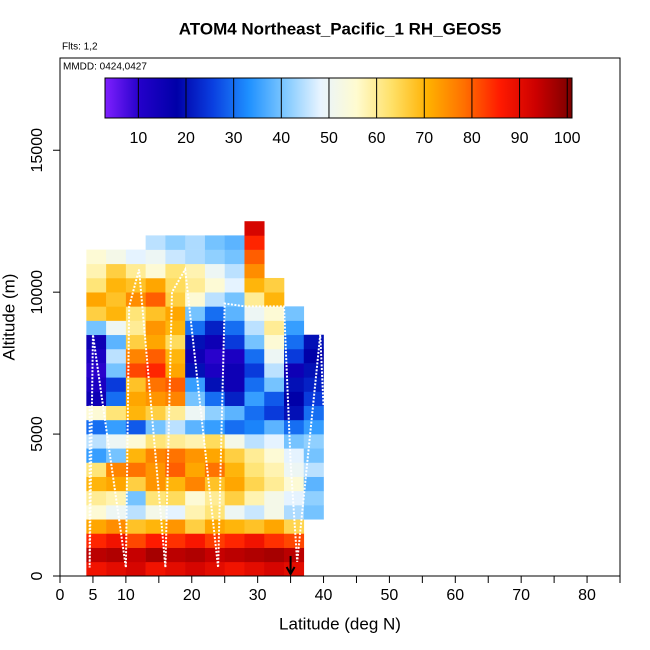 The width and height of the screenshot is (650, 650). I want to click on annotation: MMDD: 0424,0427, so click(105, 67).